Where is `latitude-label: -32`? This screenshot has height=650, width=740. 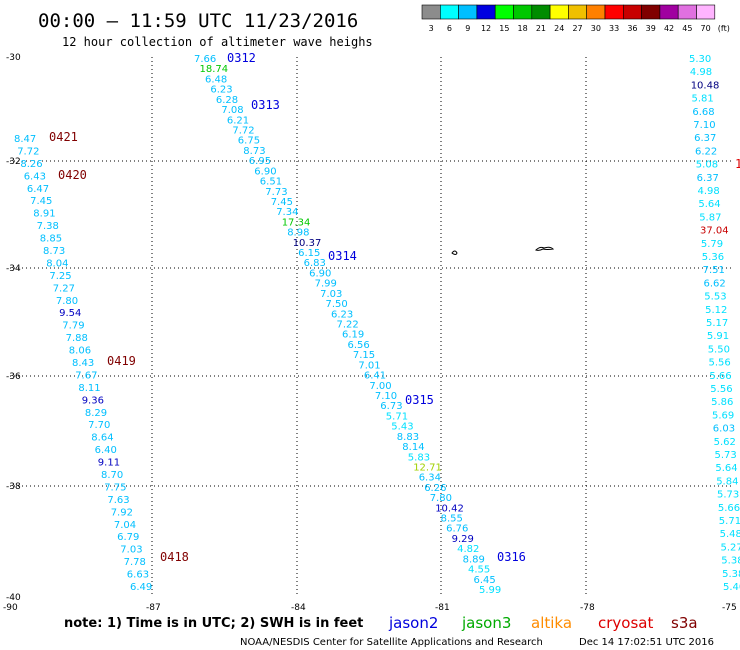
latitude-label: -32 is located at coordinates (13, 162).